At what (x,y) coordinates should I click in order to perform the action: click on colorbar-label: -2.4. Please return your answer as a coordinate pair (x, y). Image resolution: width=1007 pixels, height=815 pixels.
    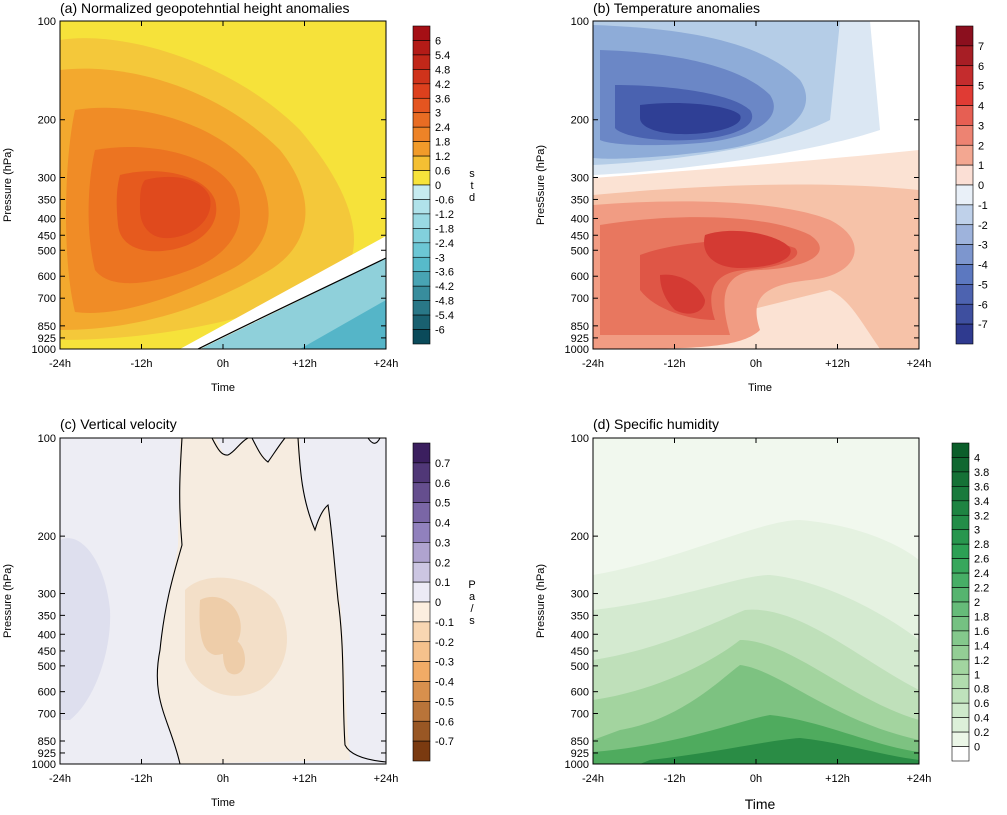
    Looking at the image, I should click on (444, 244).